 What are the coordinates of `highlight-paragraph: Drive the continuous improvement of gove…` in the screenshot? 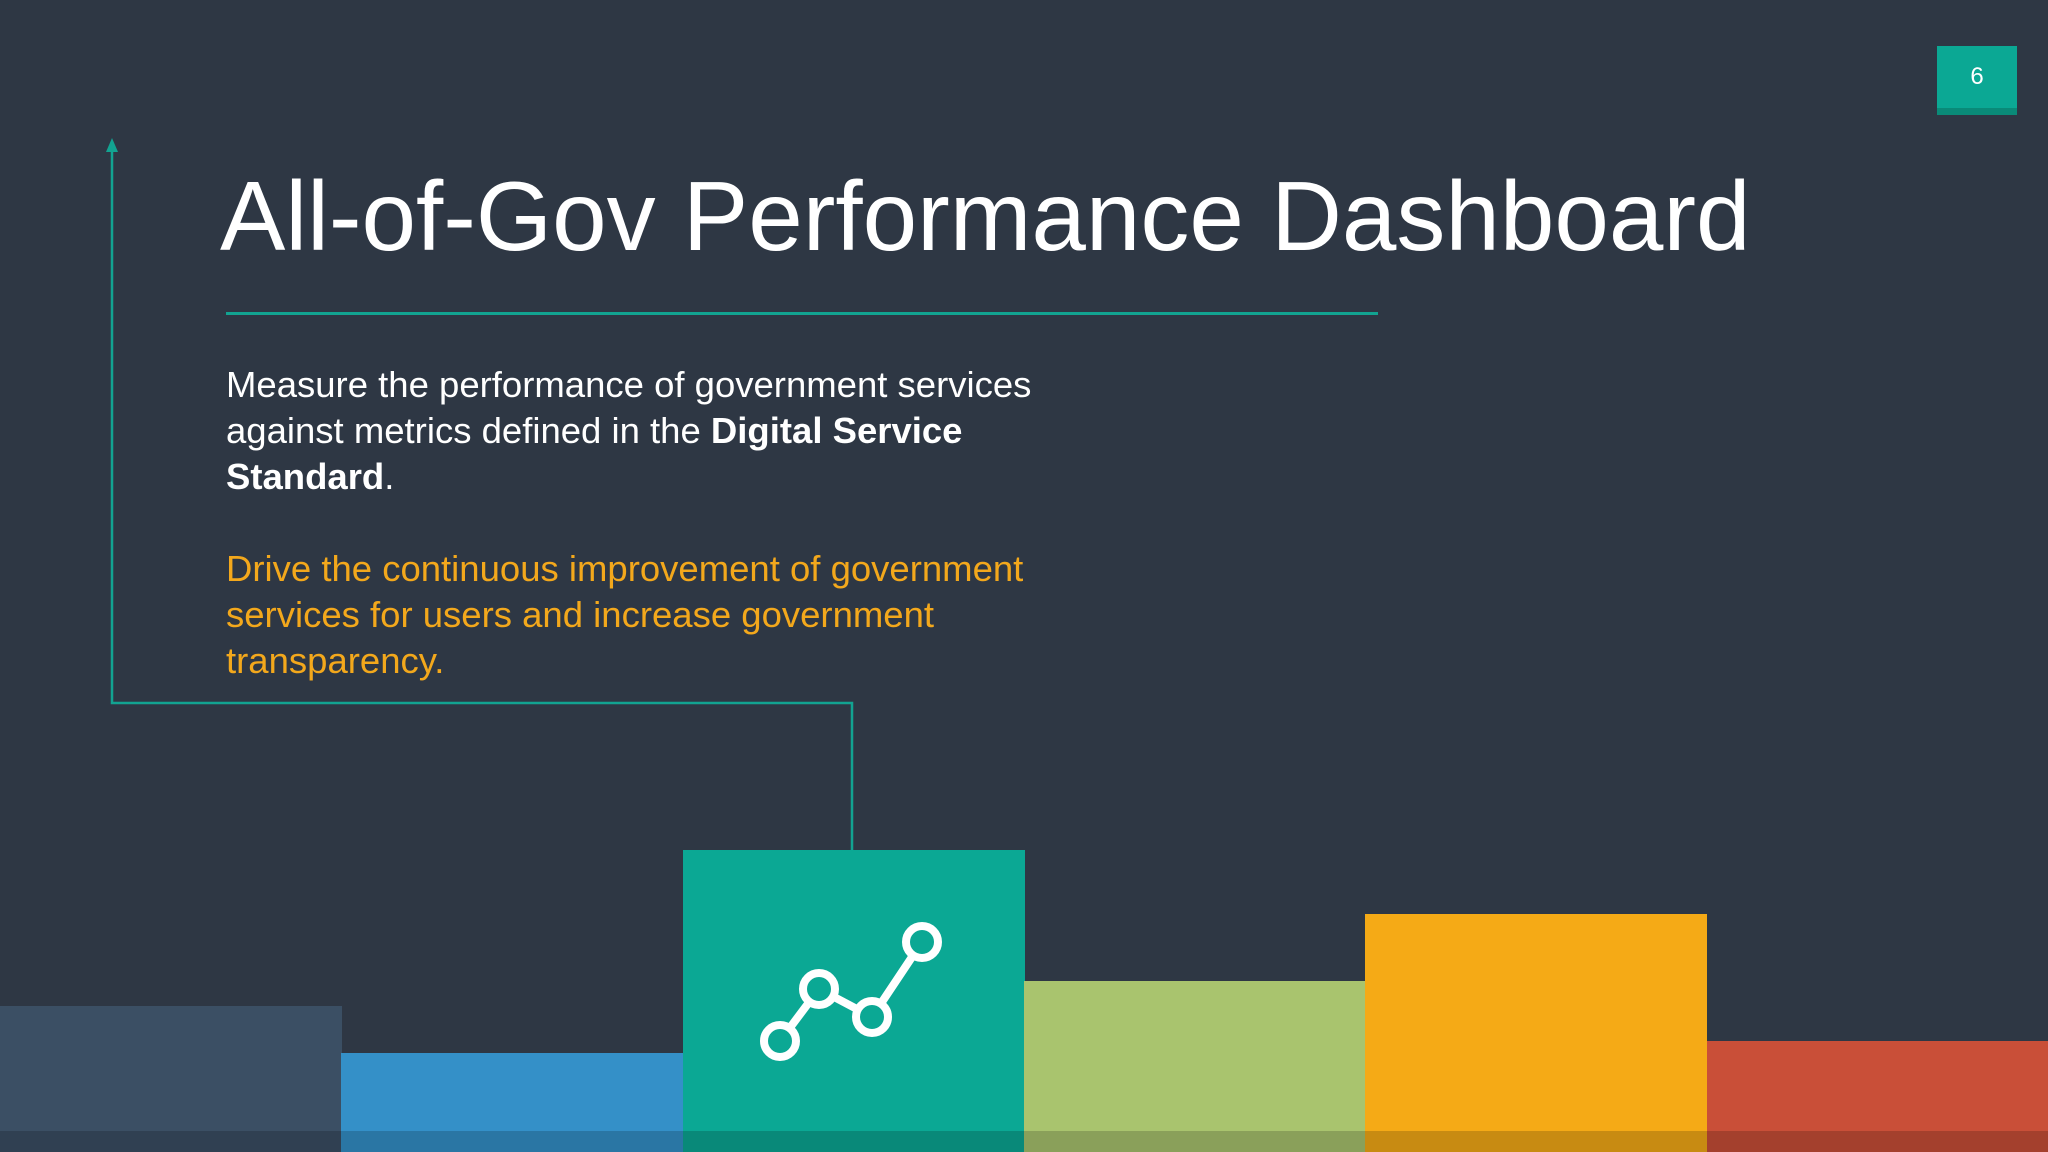 It's located at (625, 614).